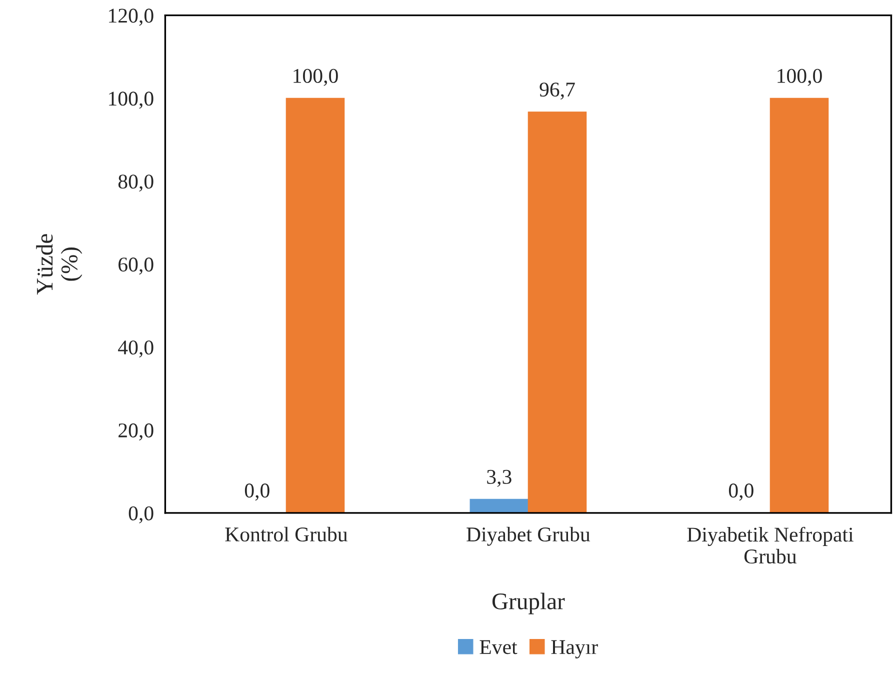 The width and height of the screenshot is (893, 696). Describe the element at coordinates (141, 515) in the screenshot. I see `y-tick-label: 0,0` at that location.